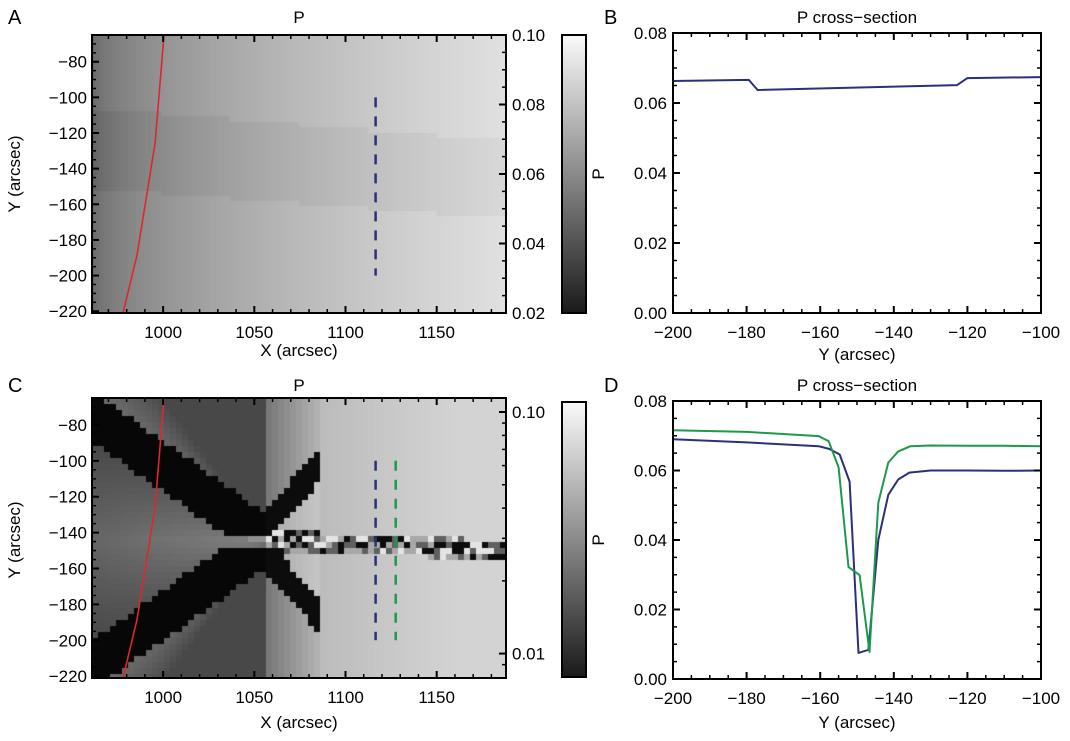  I want to click on panel-a-xlabel: X (arcsec), so click(298, 350).